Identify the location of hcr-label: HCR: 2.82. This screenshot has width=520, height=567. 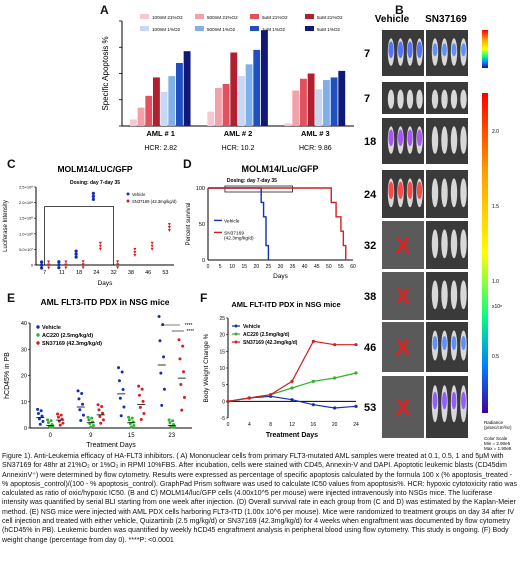
(160, 148).